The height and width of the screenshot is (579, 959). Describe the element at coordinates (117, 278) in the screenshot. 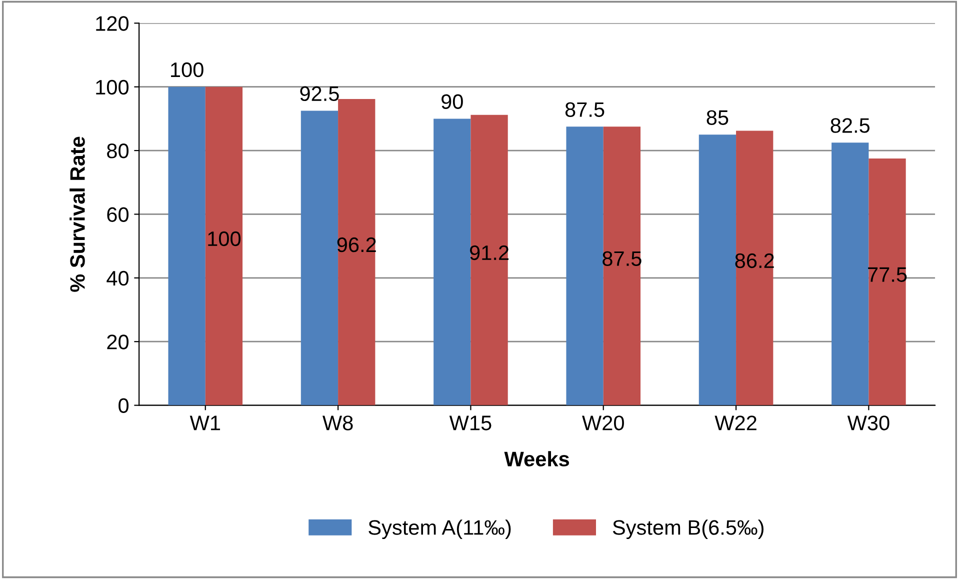

I see `y-tick-label: 40` at that location.